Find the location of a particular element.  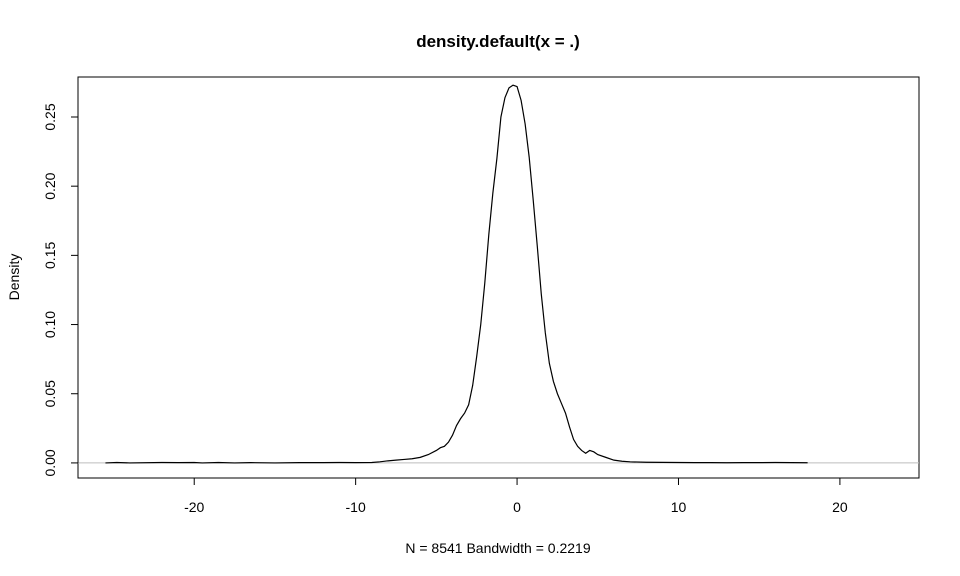

y-tick-label: 0.25 is located at coordinates (50, 116).